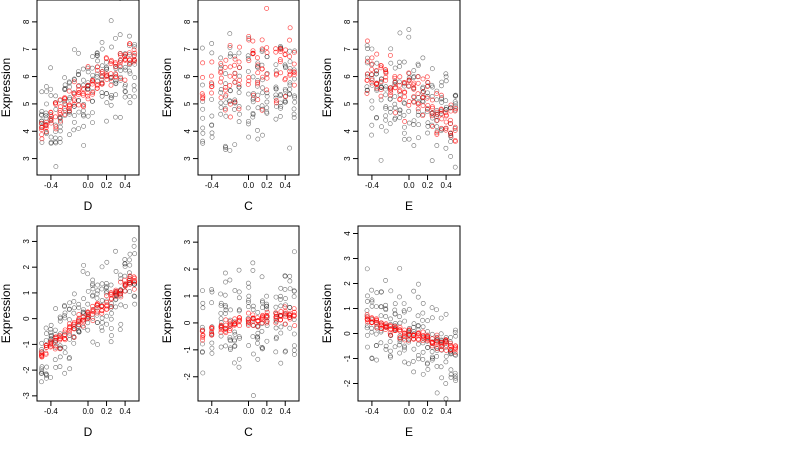 The image size is (800, 450). Describe the element at coordinates (347, 383) in the screenshot. I see `y-tick-label: -2` at that location.